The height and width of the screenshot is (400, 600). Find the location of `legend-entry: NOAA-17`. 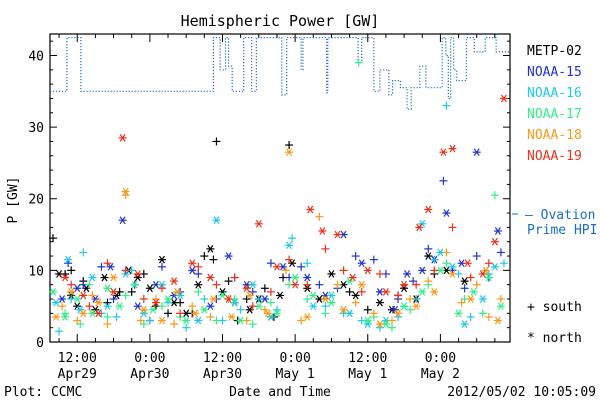

legend-entry: NOAA-17 is located at coordinates (554, 114).